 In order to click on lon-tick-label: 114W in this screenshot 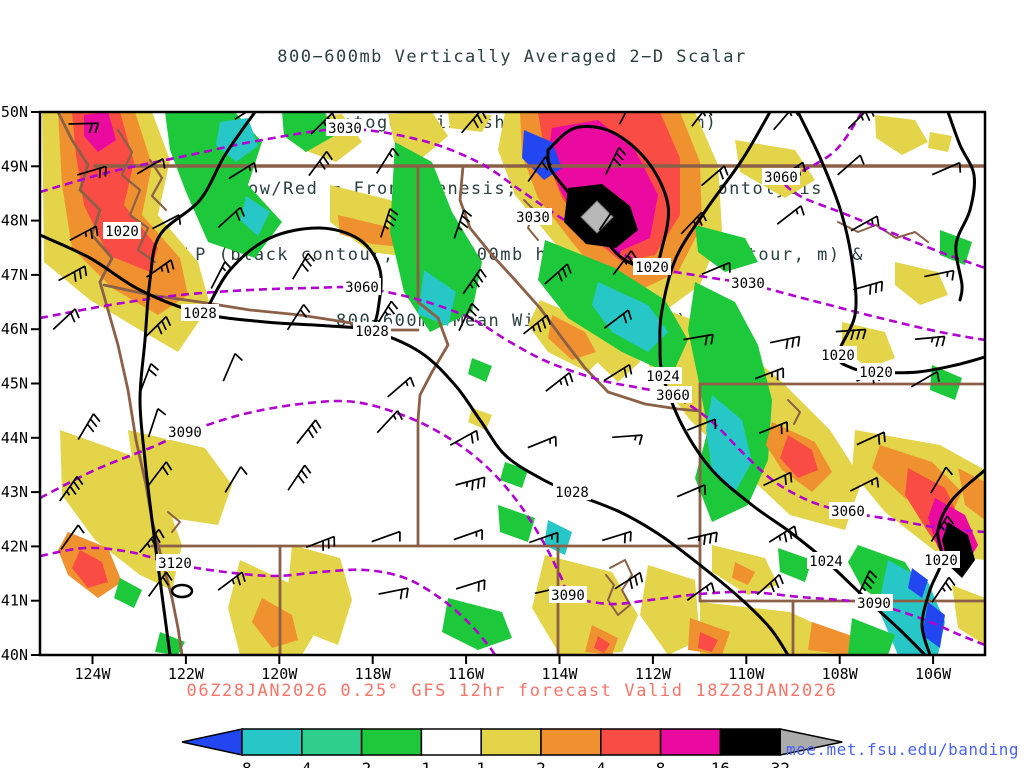, I will do `click(559, 674)`.